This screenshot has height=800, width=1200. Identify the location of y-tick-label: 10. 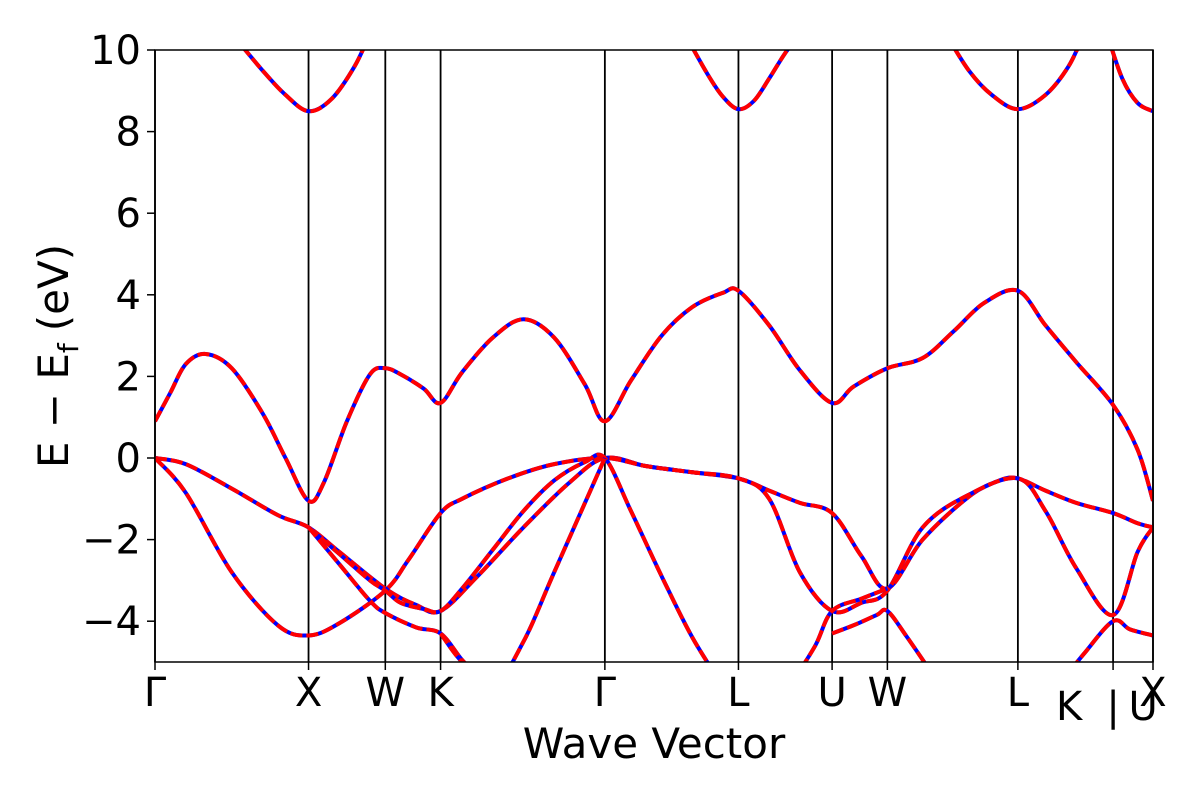
(115, 51).